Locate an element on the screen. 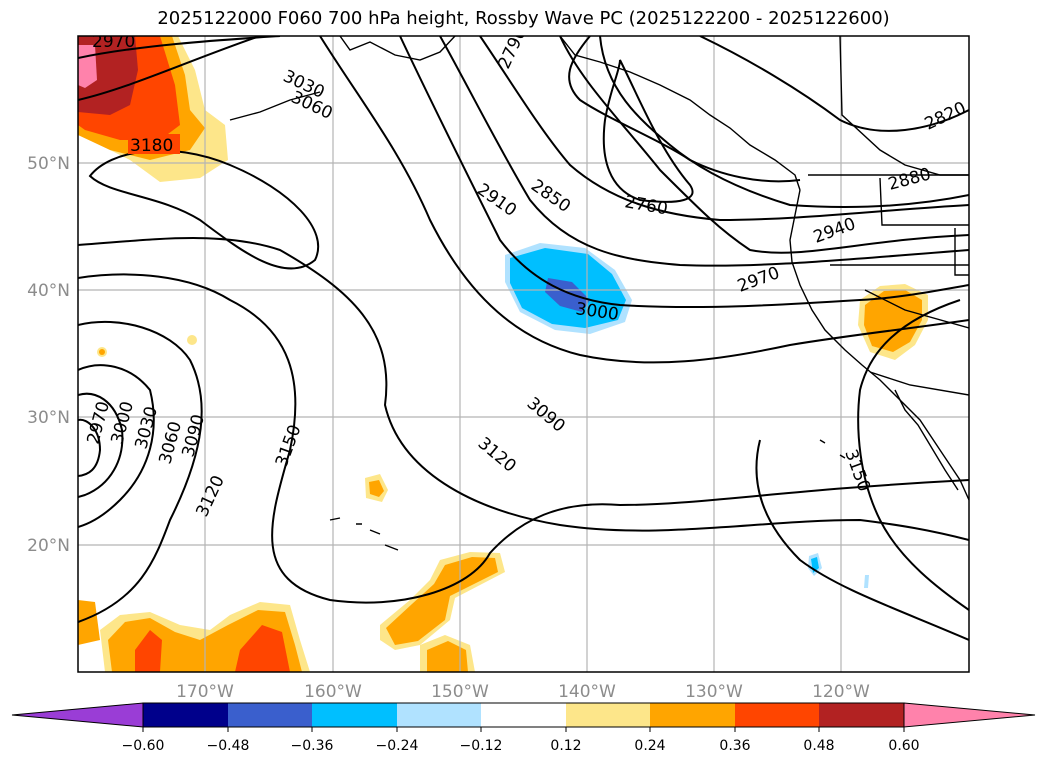 The height and width of the screenshot is (765, 1047). lon-label: 170°W is located at coordinates (205, 692).